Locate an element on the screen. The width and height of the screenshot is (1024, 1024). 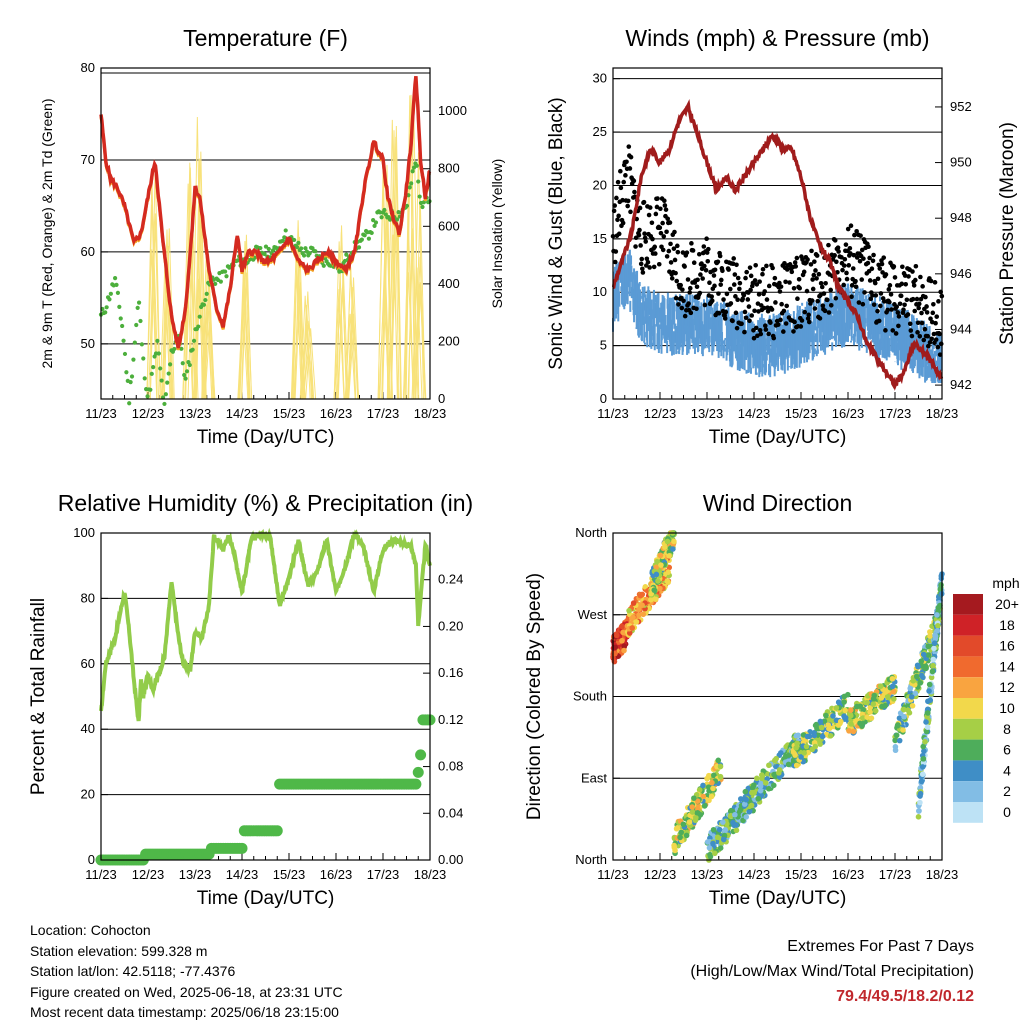
x-tick-label: 14/23 is located at coordinates (754, 874).